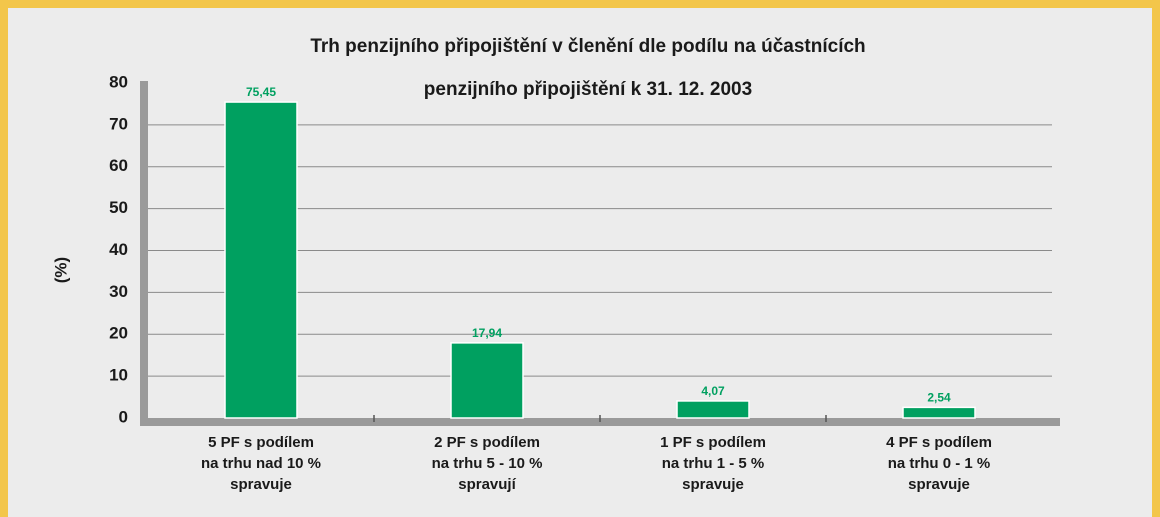 The height and width of the screenshot is (517, 1160). Describe the element at coordinates (261, 92) in the screenshot. I see `data-label: 75,45` at that location.